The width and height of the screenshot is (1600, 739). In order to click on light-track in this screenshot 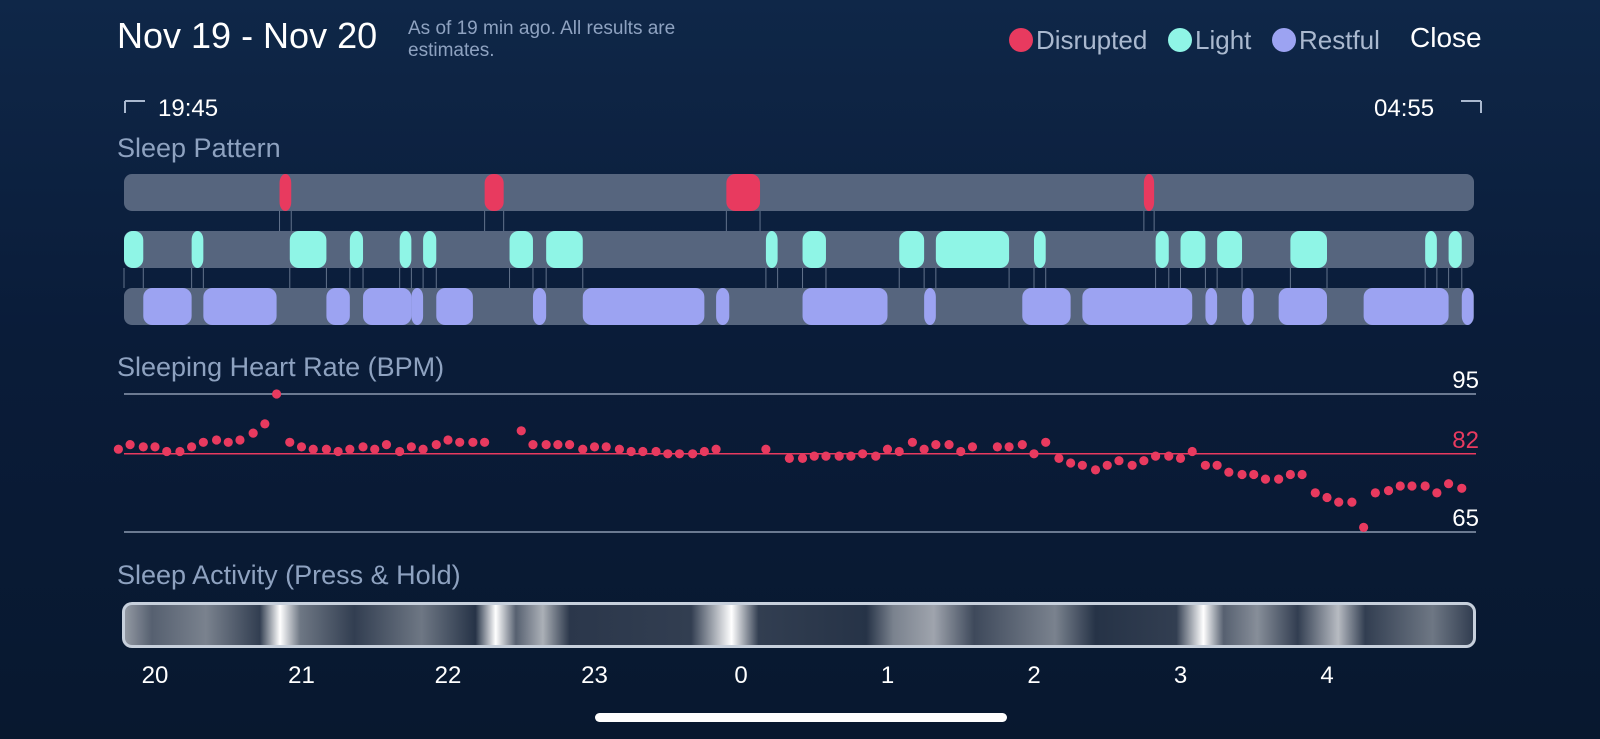, I will do `click(799, 249)`.